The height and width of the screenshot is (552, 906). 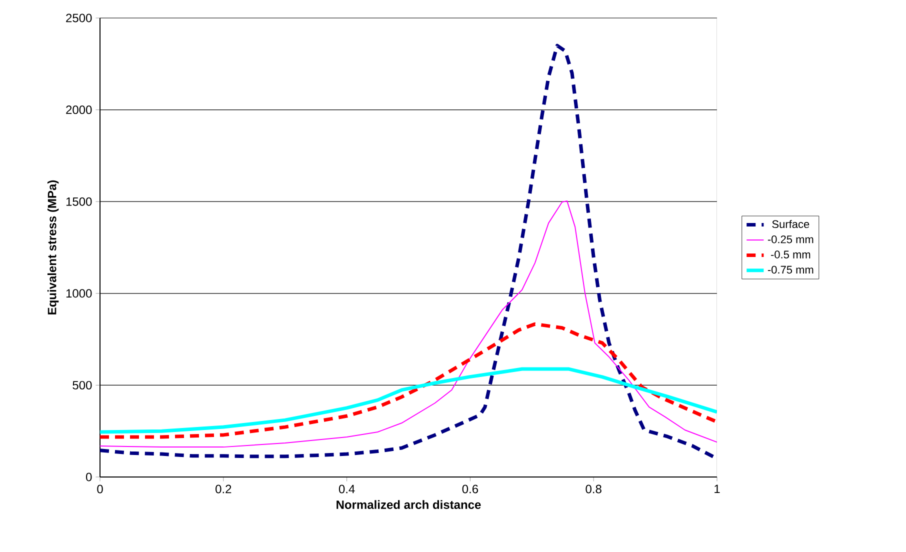 I want to click on y-tick-label: 1500, so click(x=79, y=201).